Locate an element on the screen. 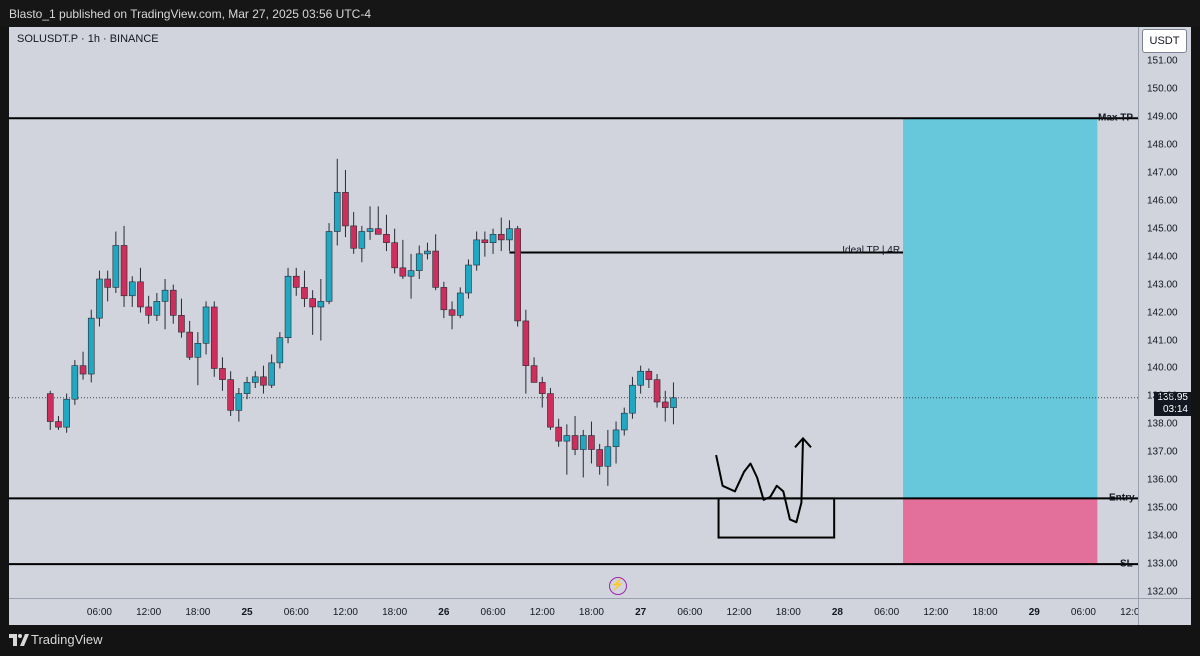  price-tick: 133.00 is located at coordinates (1162, 564).